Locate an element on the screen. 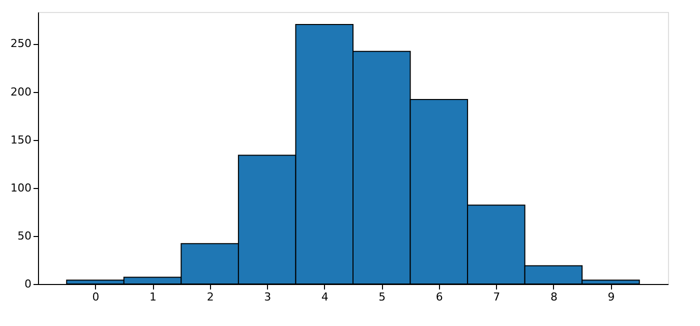  x-tick-label: 8 is located at coordinates (554, 297).